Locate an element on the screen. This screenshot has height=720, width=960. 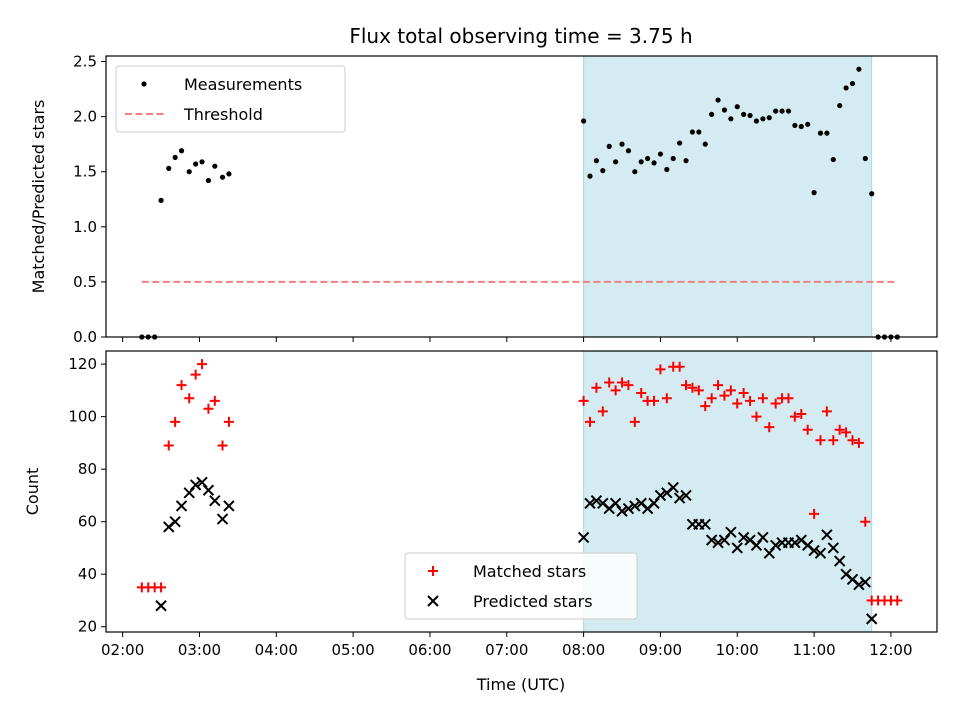
top-y-tick-label: 2.0 is located at coordinates (85, 117).